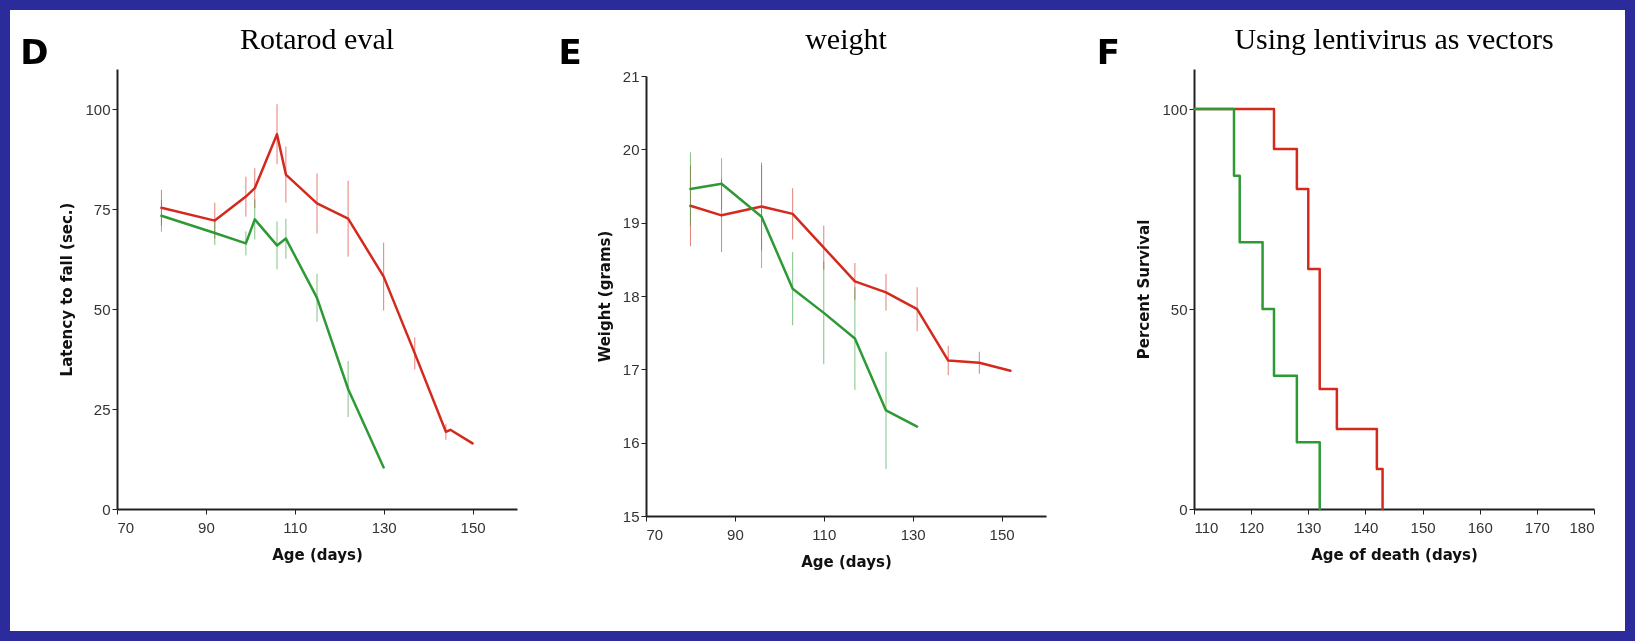 The width and height of the screenshot is (1635, 641). Describe the element at coordinates (846, 38) in the screenshot. I see `chart-title: weight` at that location.